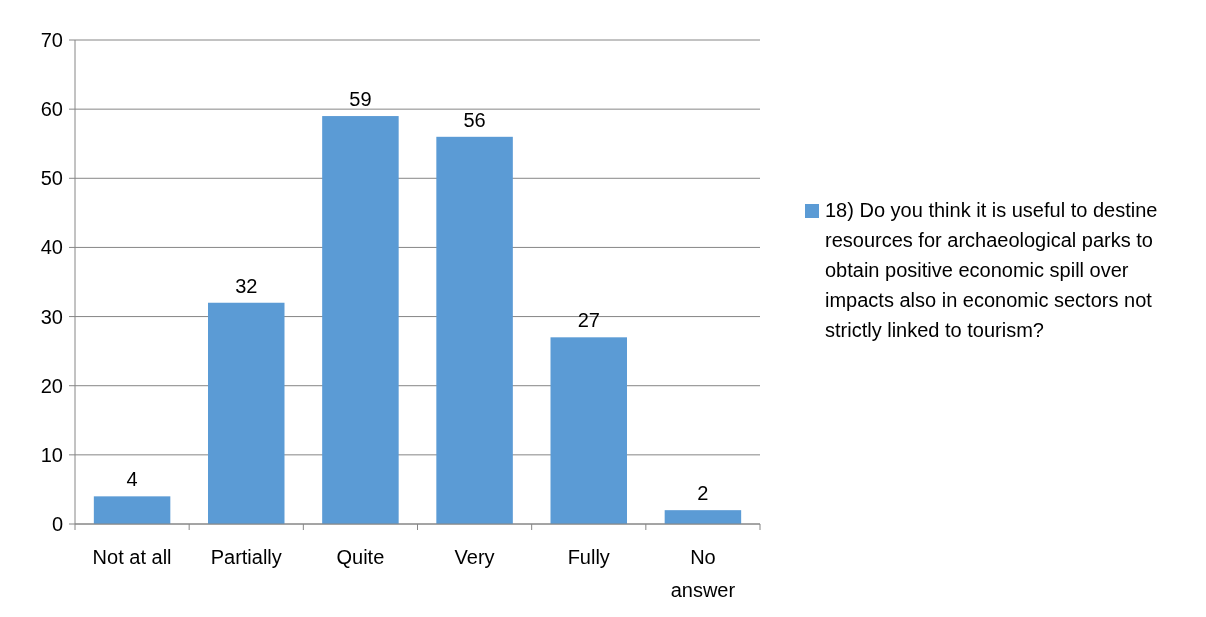 The image size is (1206, 617). Describe the element at coordinates (474, 557) in the screenshot. I see `x-tick-label: Very` at that location.